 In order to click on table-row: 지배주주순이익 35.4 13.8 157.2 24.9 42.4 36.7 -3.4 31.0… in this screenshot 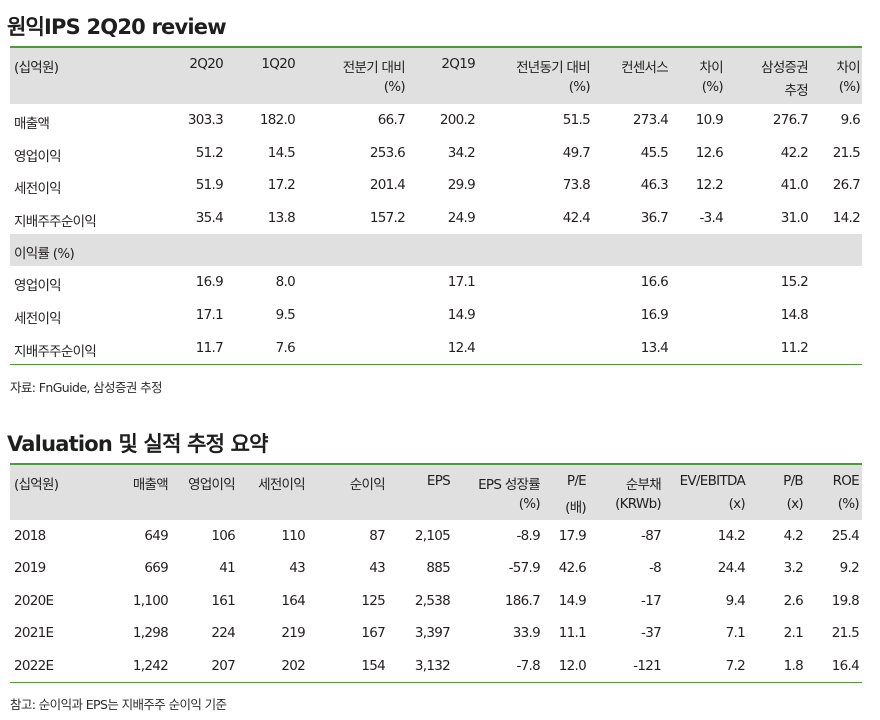, I will do `click(436, 218)`.